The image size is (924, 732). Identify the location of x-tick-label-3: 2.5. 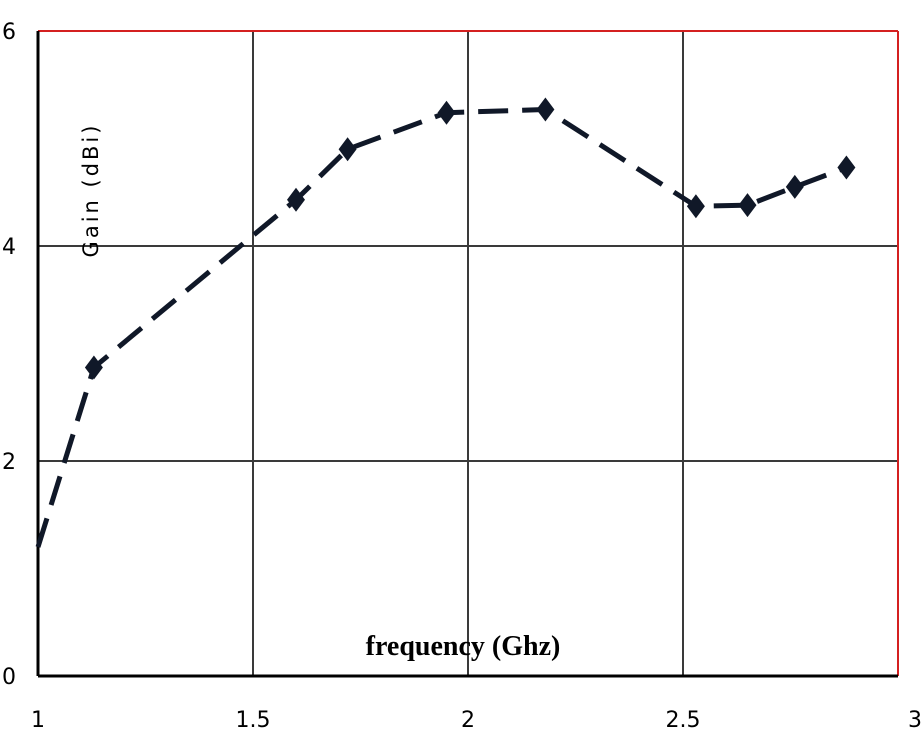
(683, 720).